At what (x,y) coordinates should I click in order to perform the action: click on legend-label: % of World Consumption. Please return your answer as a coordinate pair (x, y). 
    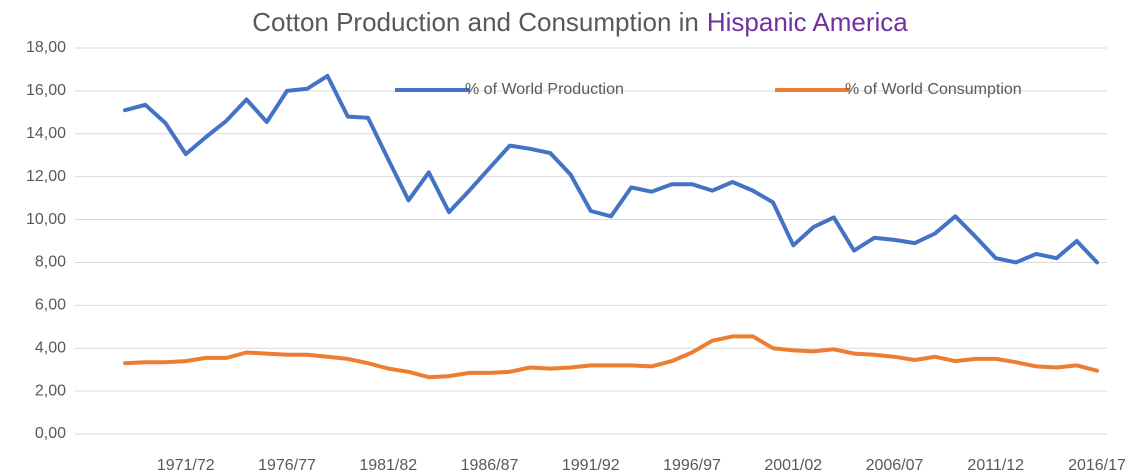
    Looking at the image, I should click on (933, 89).